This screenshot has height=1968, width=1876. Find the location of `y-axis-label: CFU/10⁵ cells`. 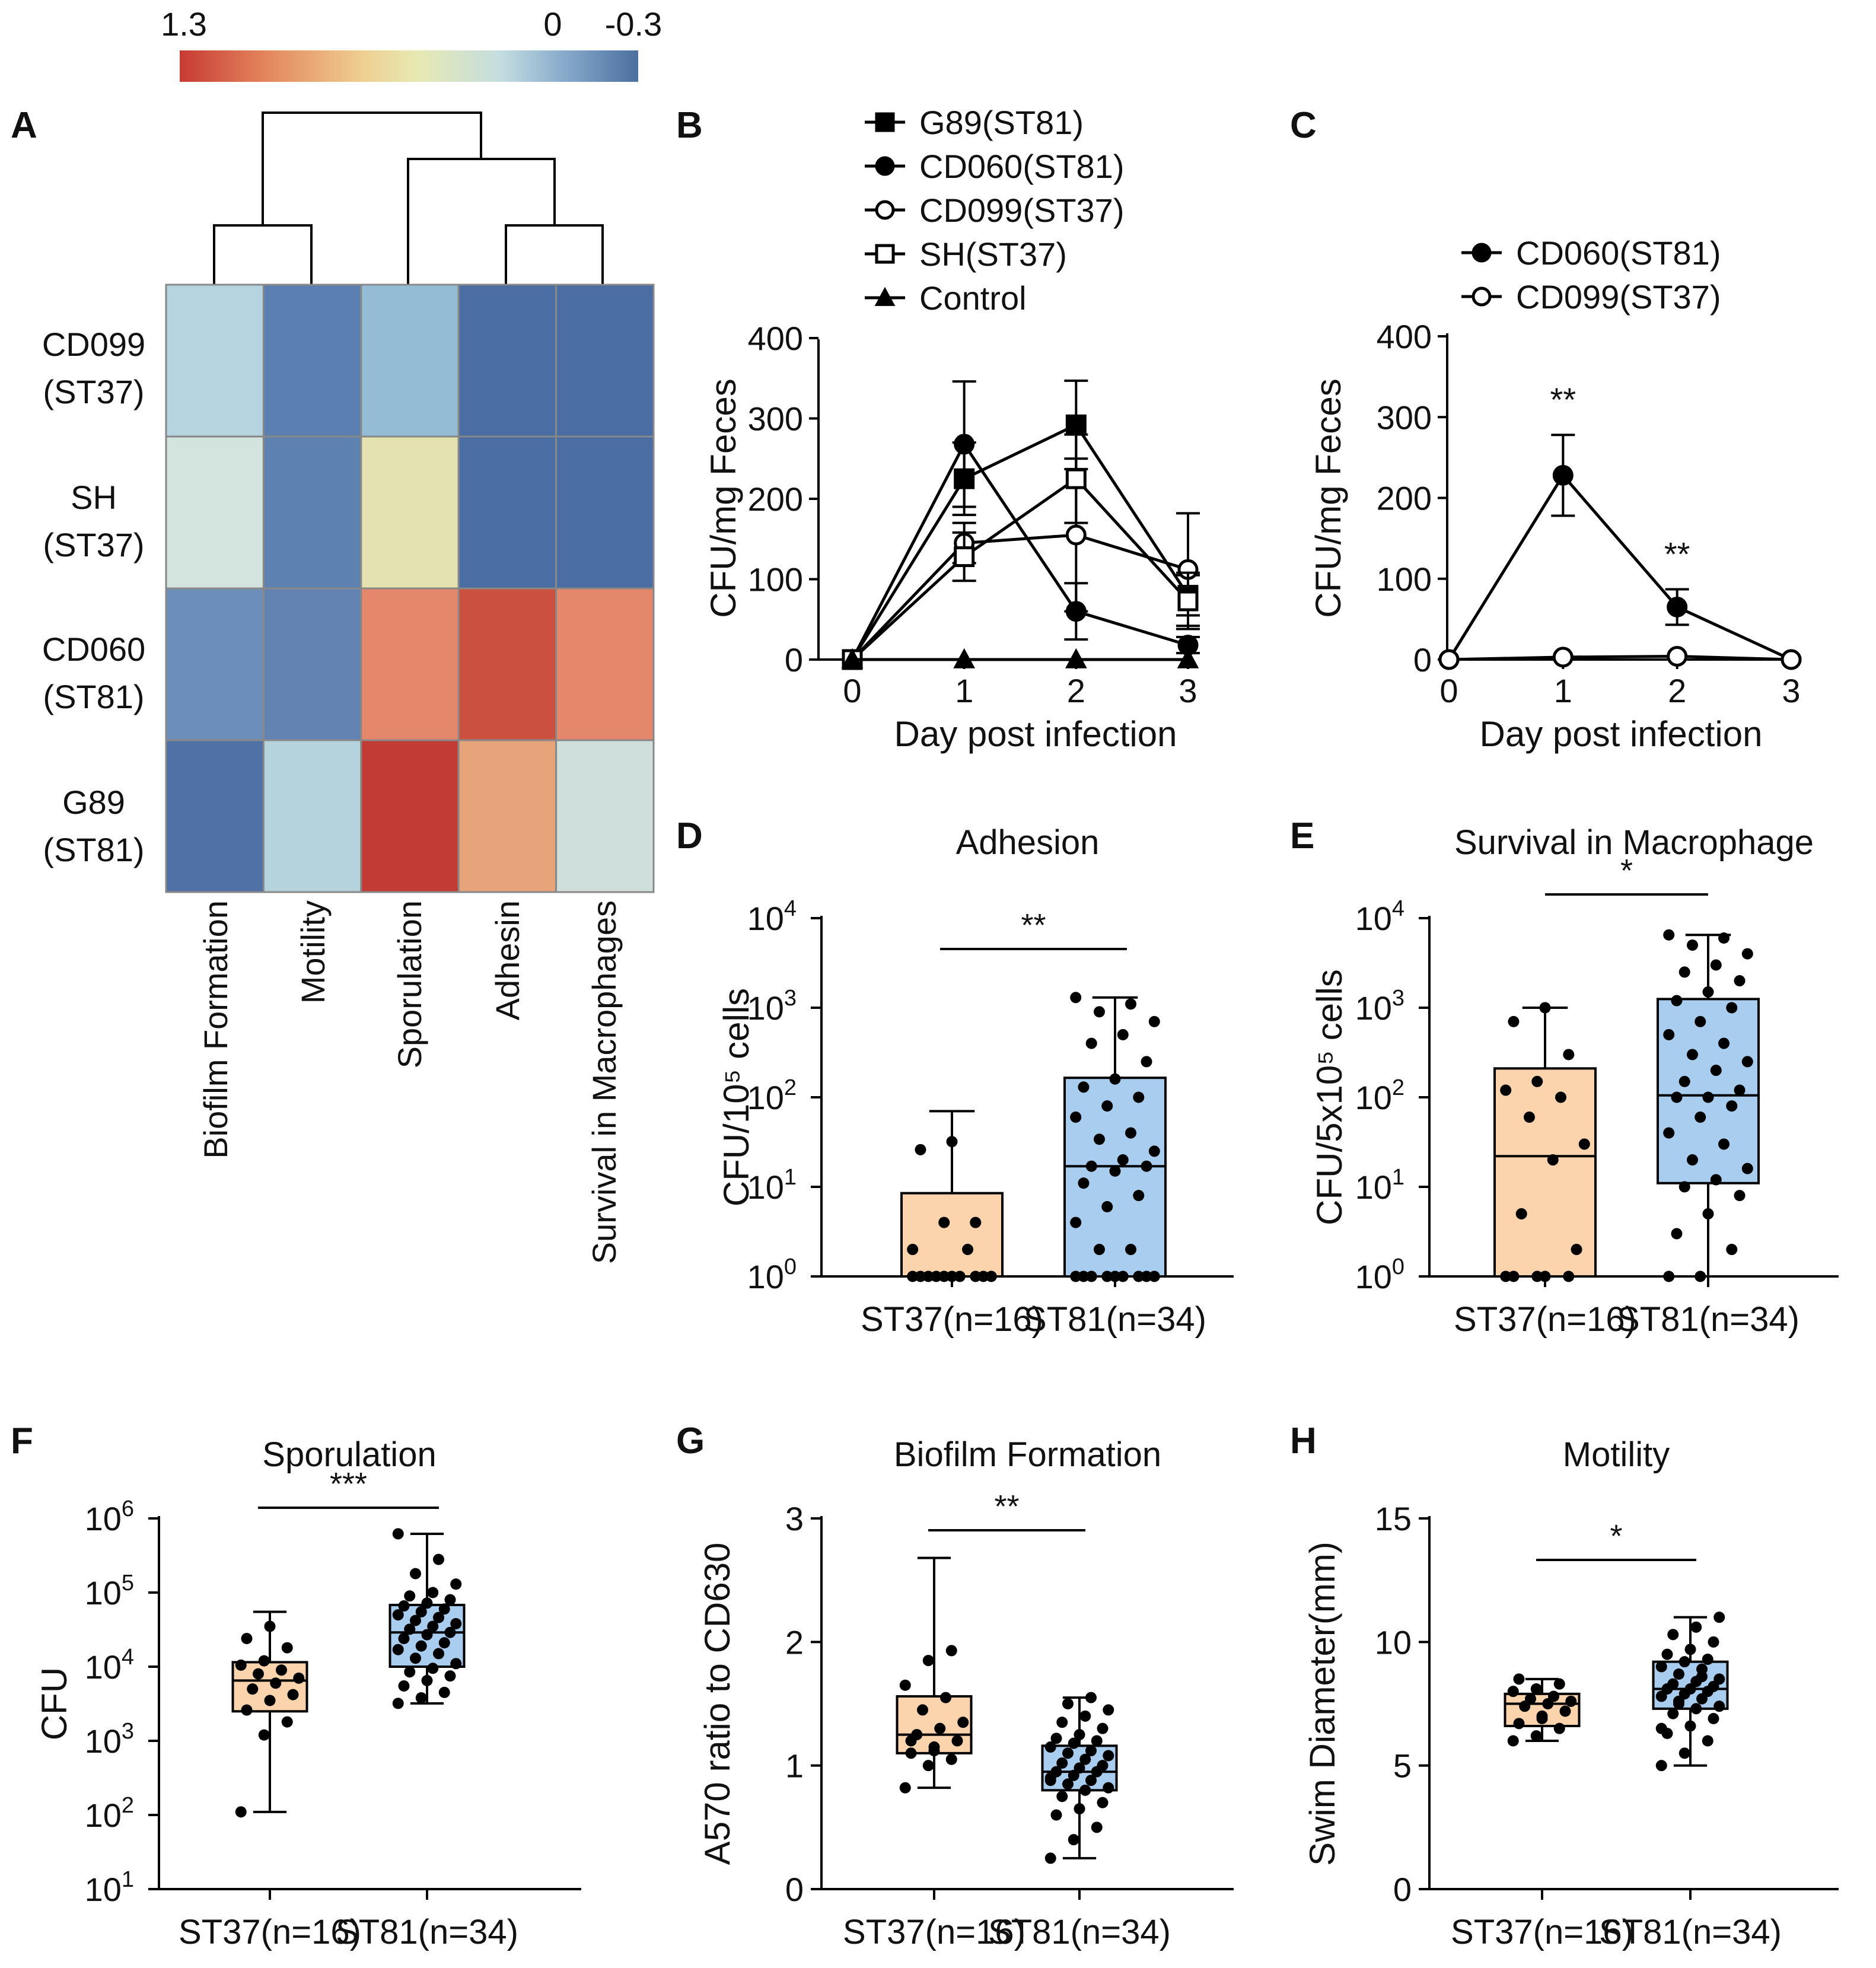

y-axis-label: CFU/10⁵ cells is located at coordinates (736, 1097).